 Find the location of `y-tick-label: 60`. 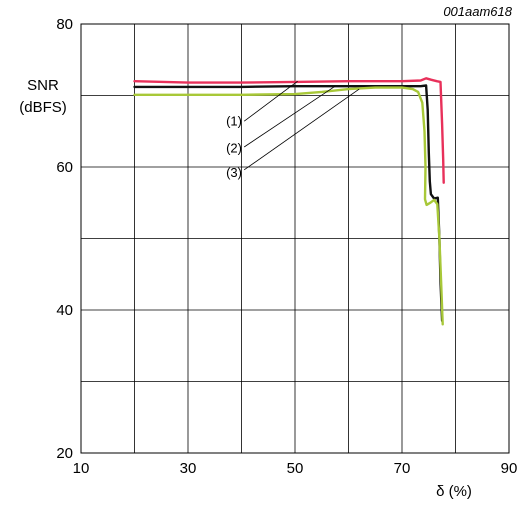

y-tick-label: 60 is located at coordinates (64, 167).